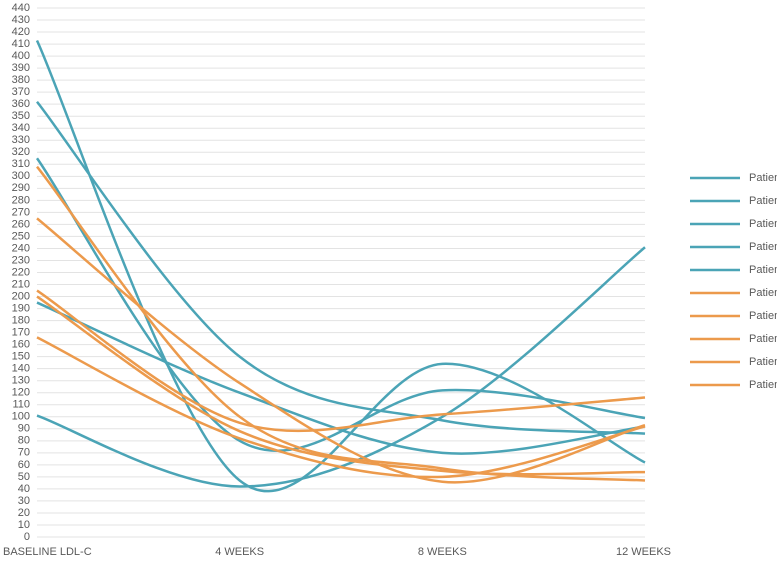 The width and height of the screenshot is (777, 561). I want to click on y-tick-label: 120, so click(21, 393).